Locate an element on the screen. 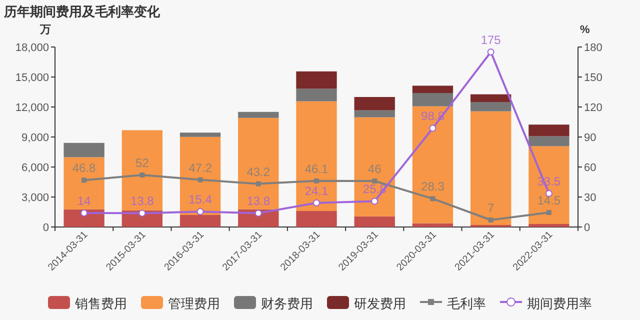  data-label: 7 is located at coordinates (490, 208).